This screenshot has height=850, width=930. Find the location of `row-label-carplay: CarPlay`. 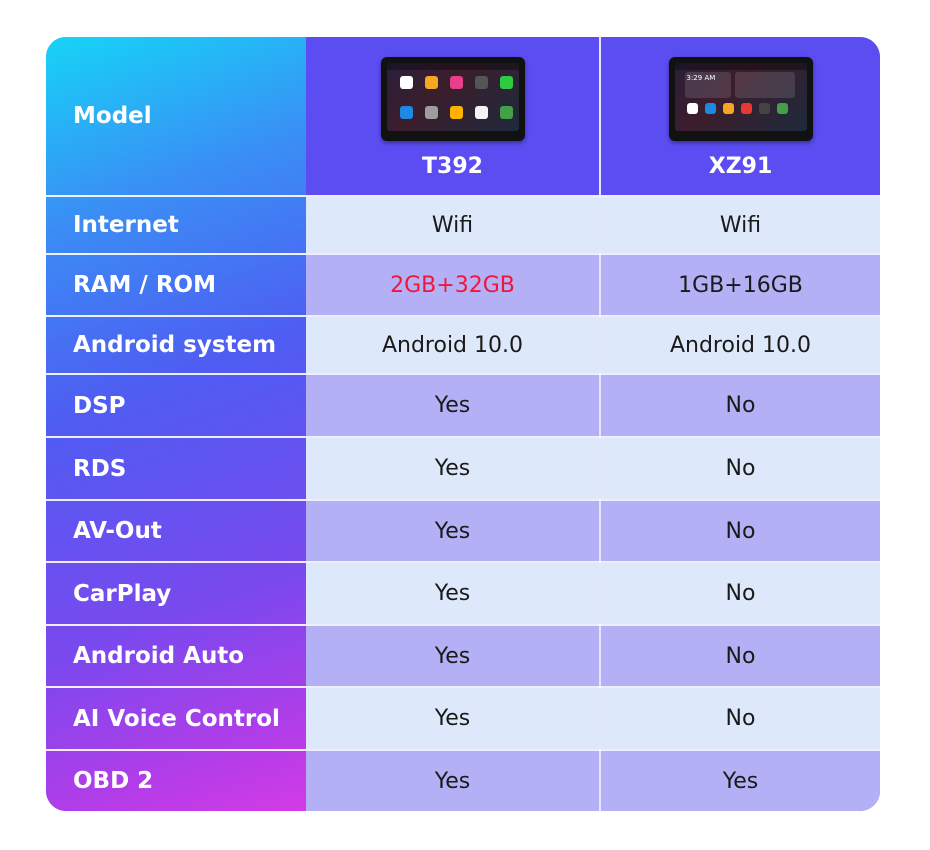

row-label-carplay: CarPlay is located at coordinates (122, 593).